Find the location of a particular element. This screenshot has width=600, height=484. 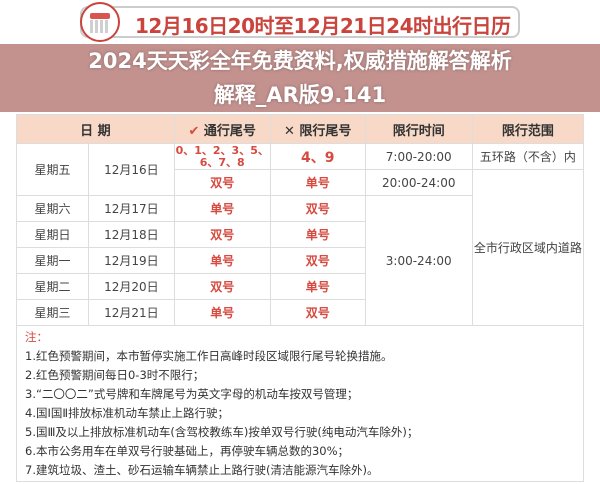

table-row: 星期三 12月21日 单号 双号 is located at coordinates (300, 312).